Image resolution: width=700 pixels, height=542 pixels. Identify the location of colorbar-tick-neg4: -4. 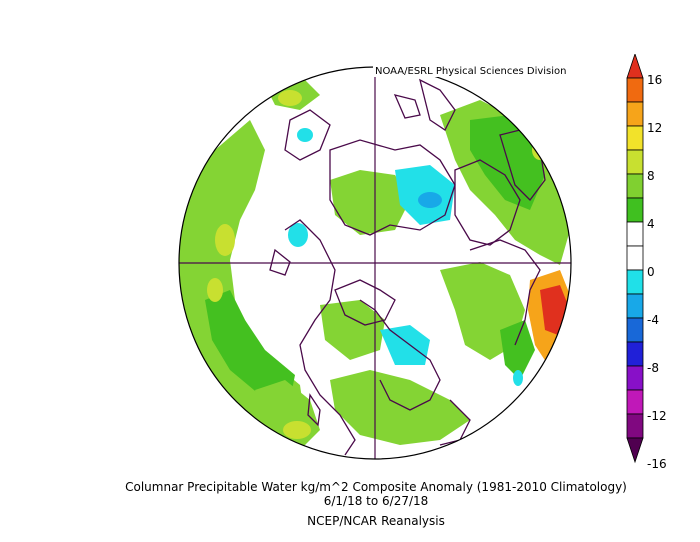
(653, 320).